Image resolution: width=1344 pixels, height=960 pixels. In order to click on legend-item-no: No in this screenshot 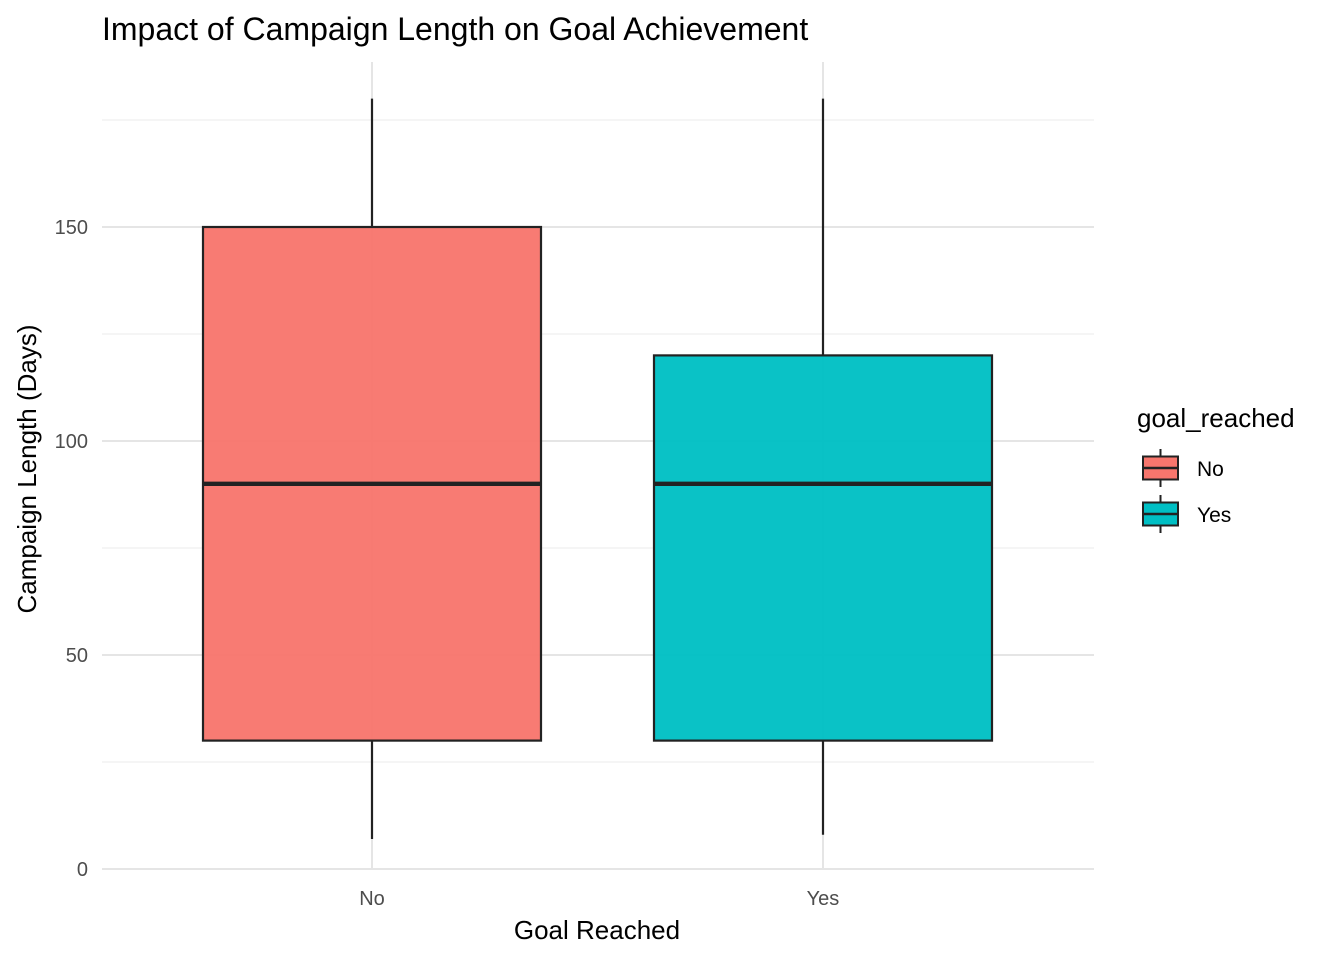, I will do `click(1183, 468)`.